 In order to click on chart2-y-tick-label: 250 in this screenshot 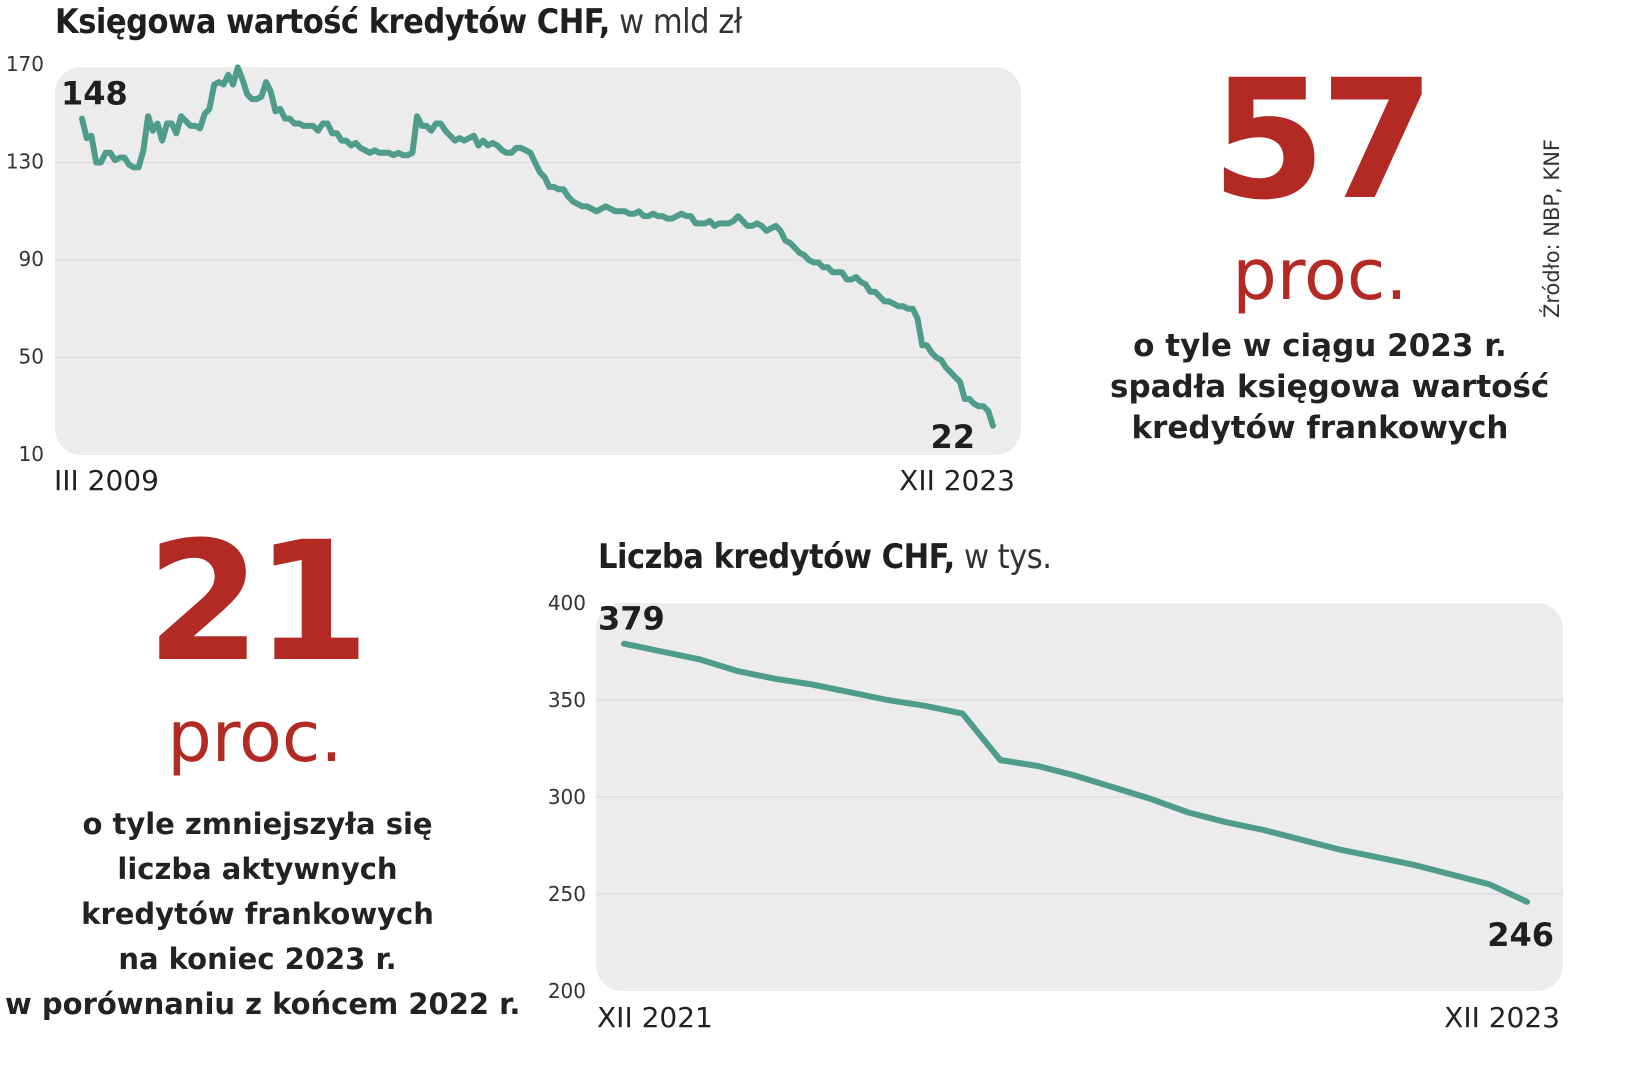, I will do `click(567, 894)`.